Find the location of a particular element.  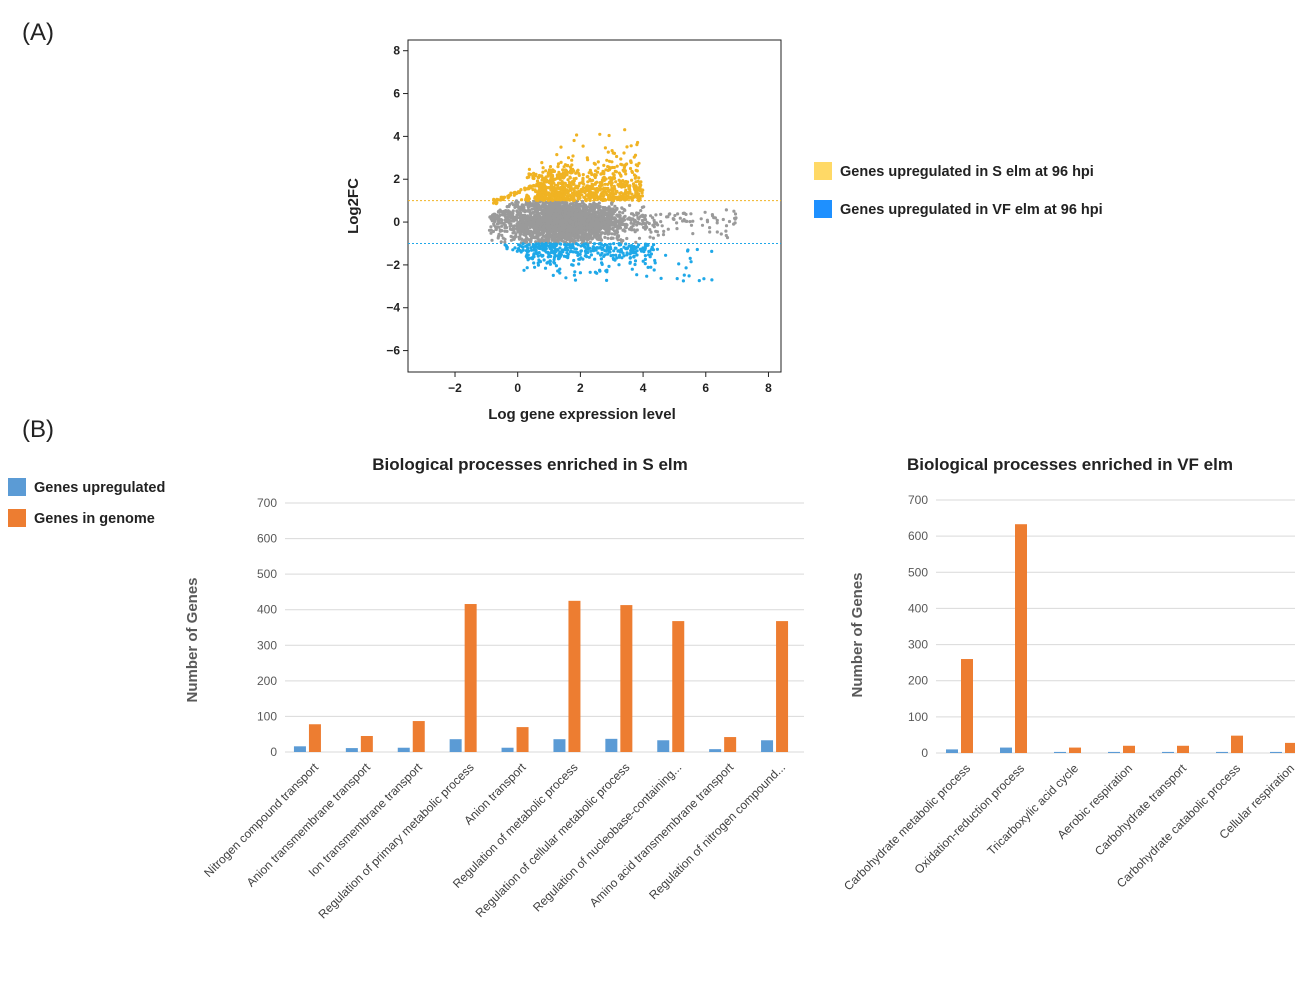

y-tick-label: 400 is located at coordinates (267, 610).